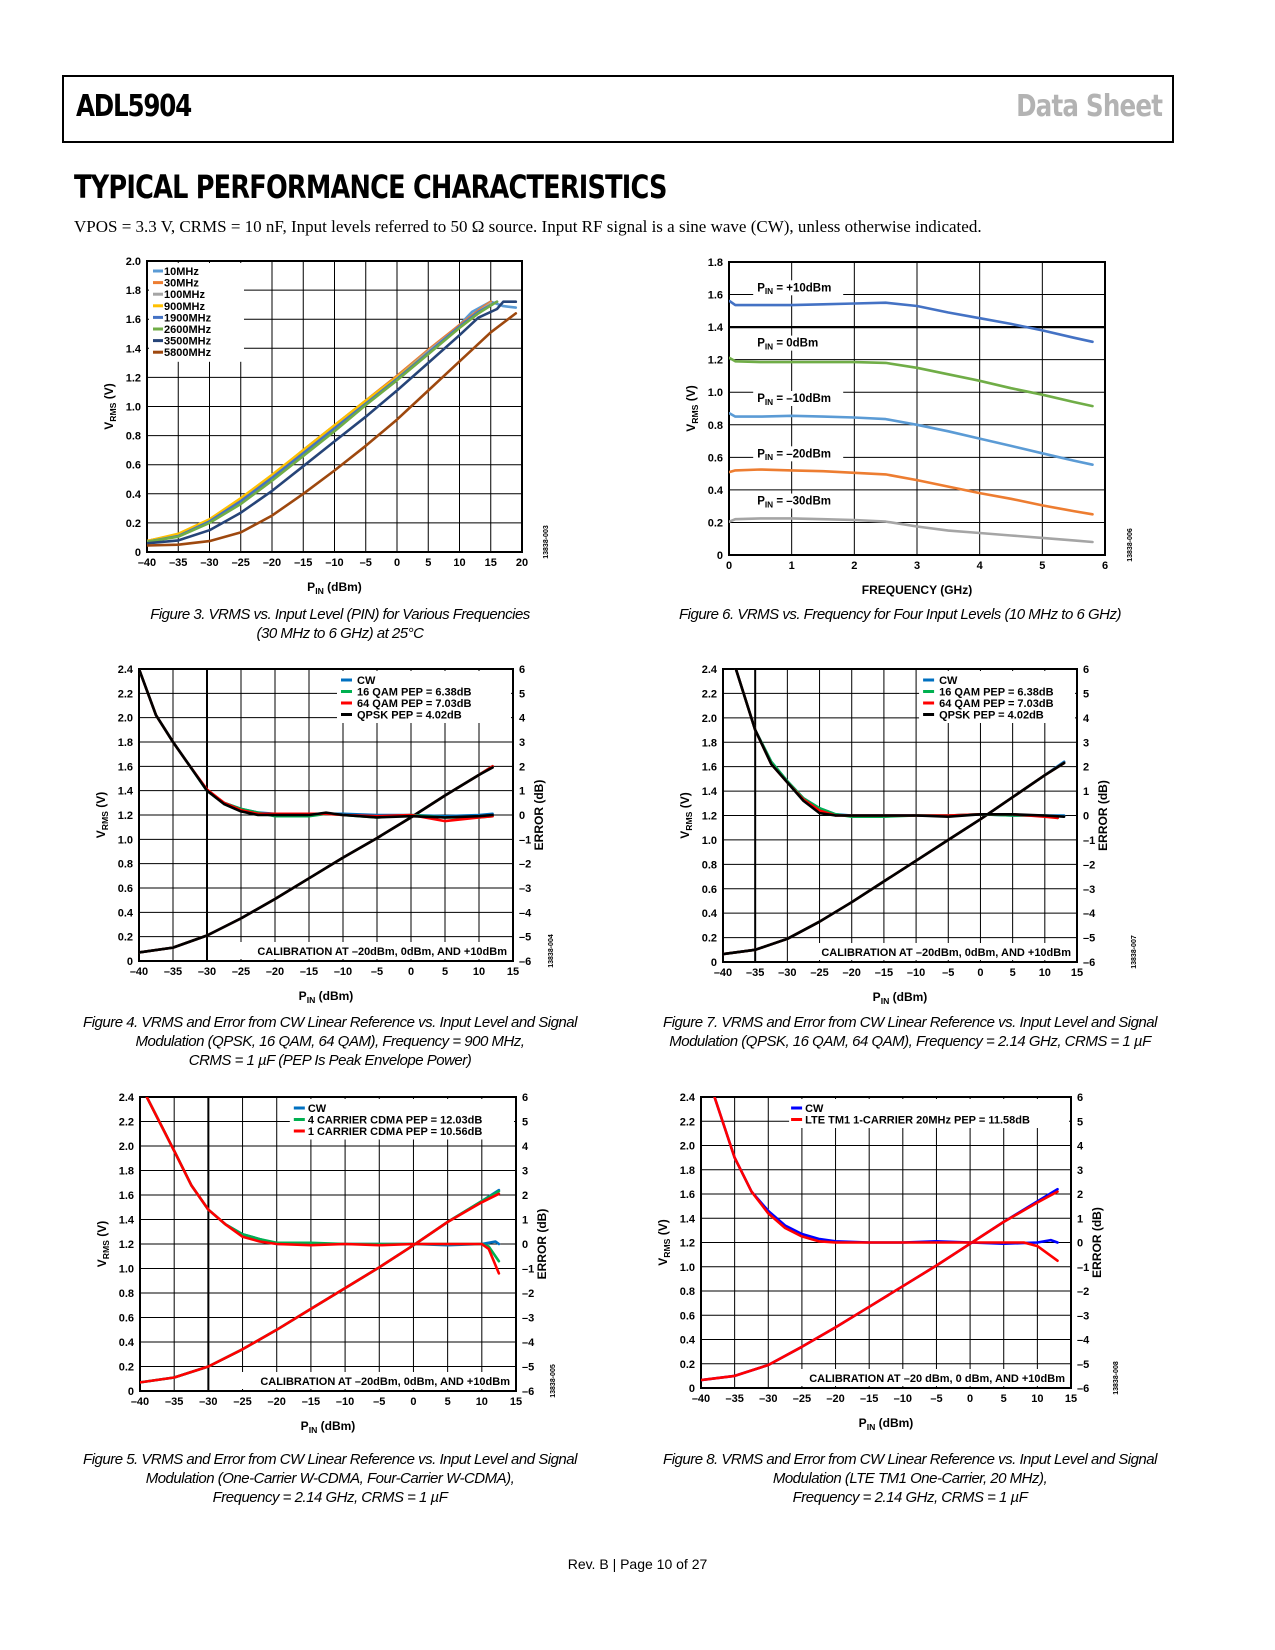  What do you see at coordinates (525, 1245) in the screenshot?
I see `y2-tick-label: 0` at bounding box center [525, 1245].